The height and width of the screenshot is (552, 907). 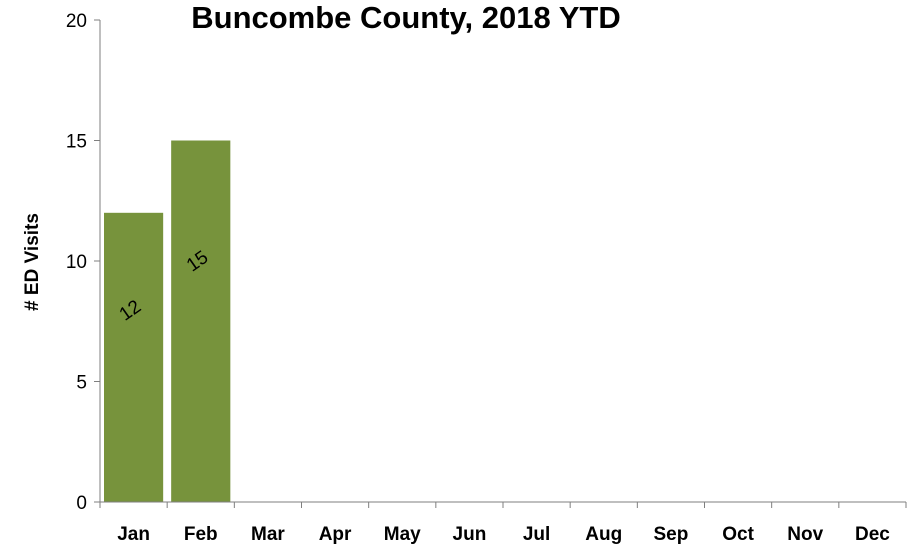 I want to click on y-axis-label: # ED Visits, so click(x=32, y=262).